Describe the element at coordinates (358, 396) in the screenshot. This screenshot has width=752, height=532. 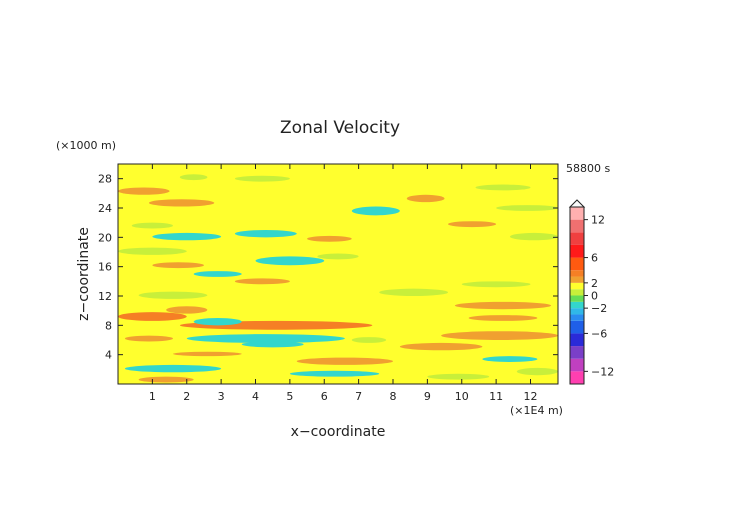
I see `x-tick-label: 7` at that location.